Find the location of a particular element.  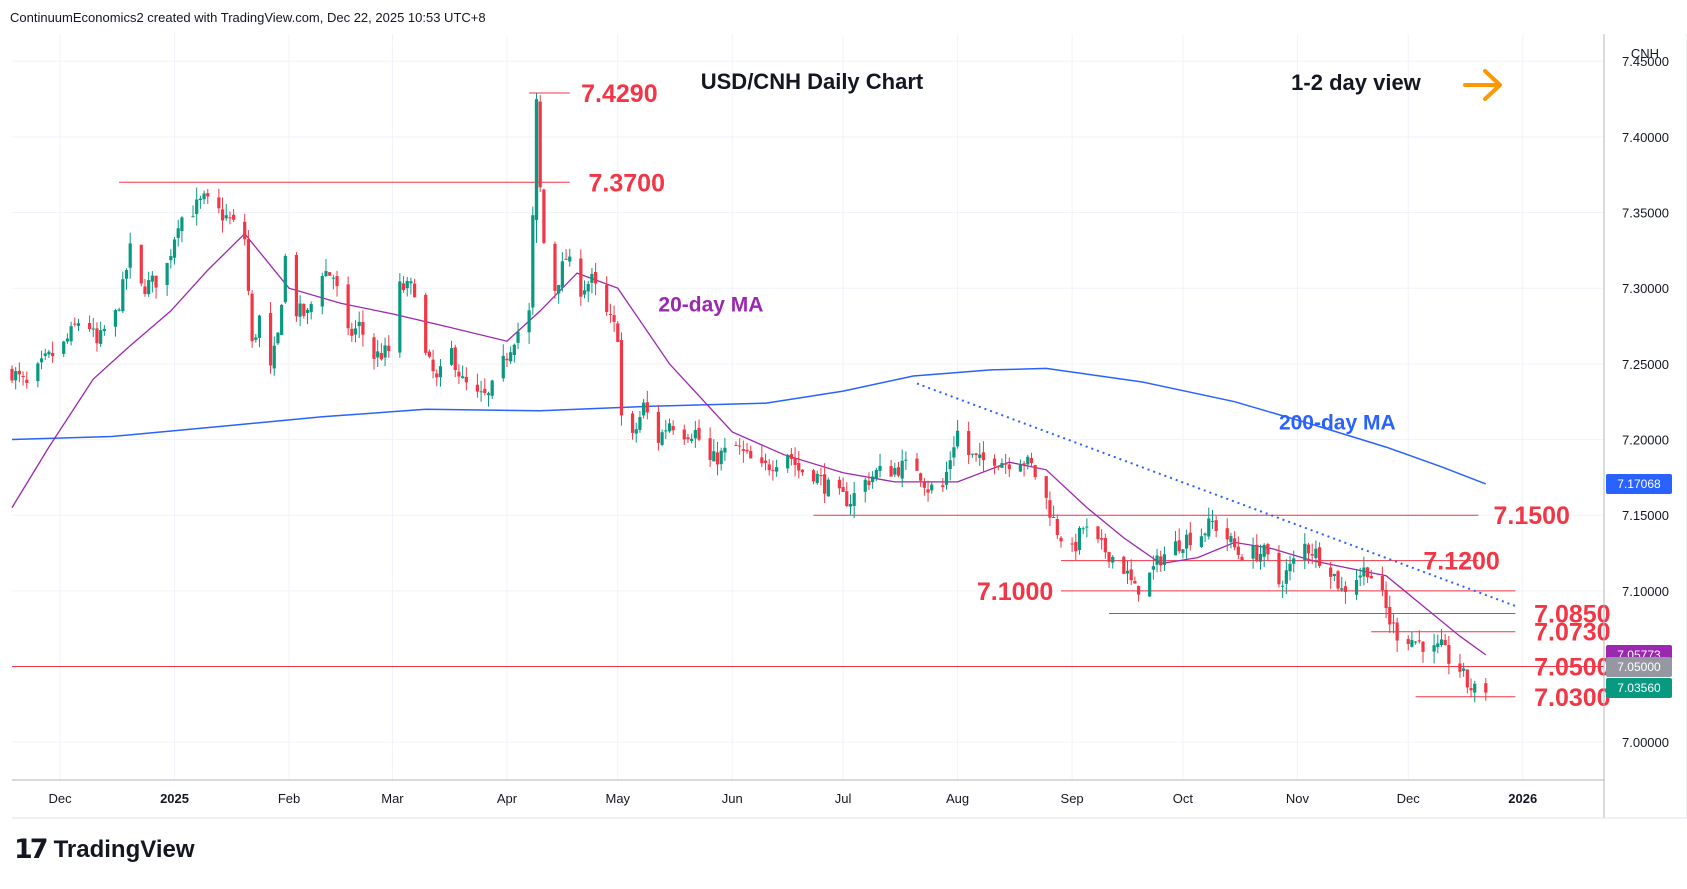

level-label: 7.1000 is located at coordinates (1015, 592).